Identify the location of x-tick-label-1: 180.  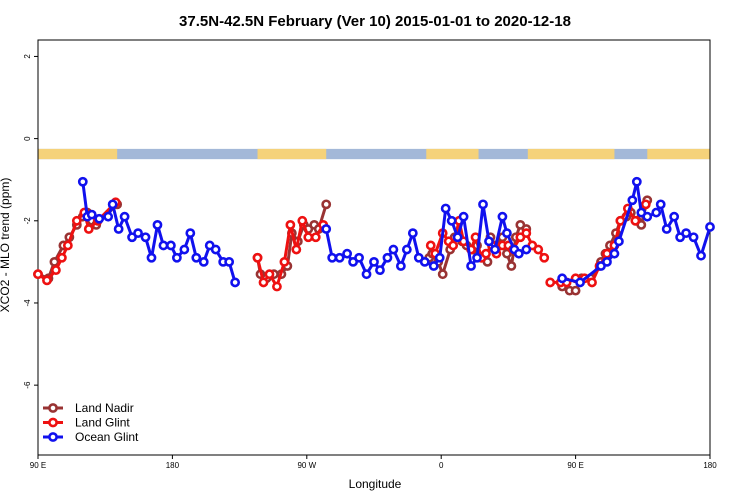
(173, 465).